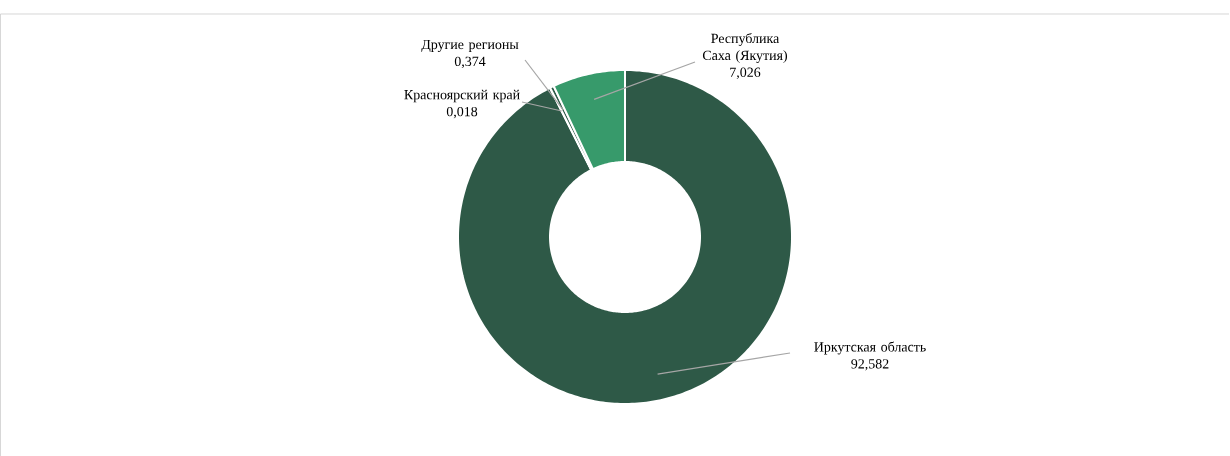 The height and width of the screenshot is (456, 1230). Describe the element at coordinates (462, 96) in the screenshot. I see `slice-label: Красноярский край` at that location.